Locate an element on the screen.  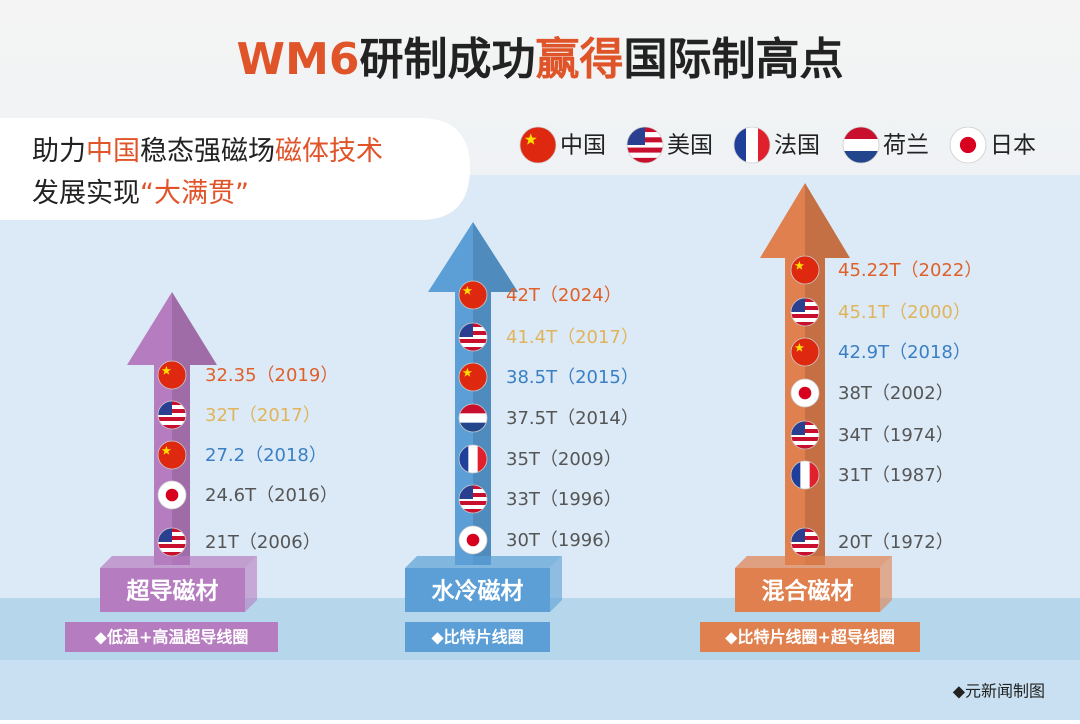
note-box is located at coordinates (171, 637).